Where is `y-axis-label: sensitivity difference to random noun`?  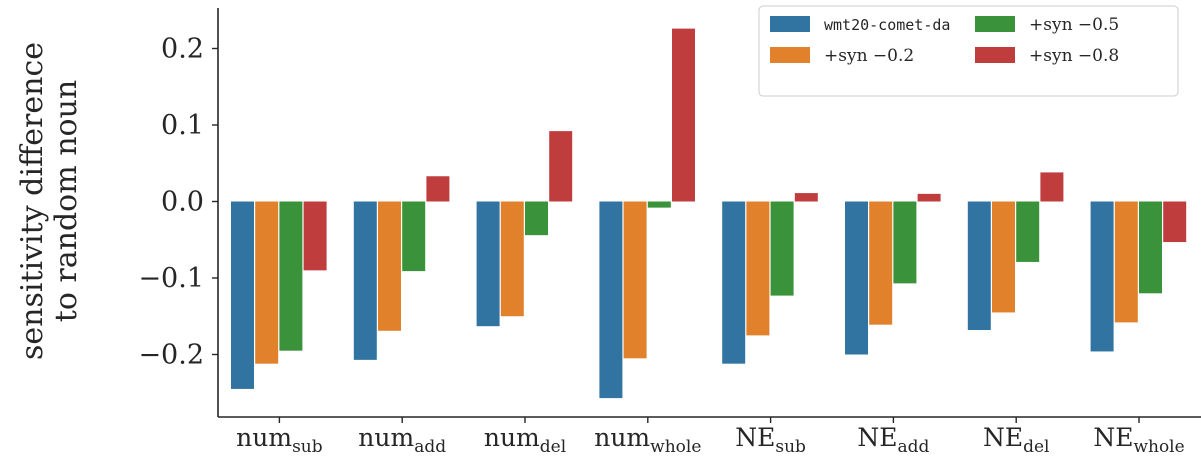 y-axis-label: sensitivity difference to random noun is located at coordinates (49, 201).